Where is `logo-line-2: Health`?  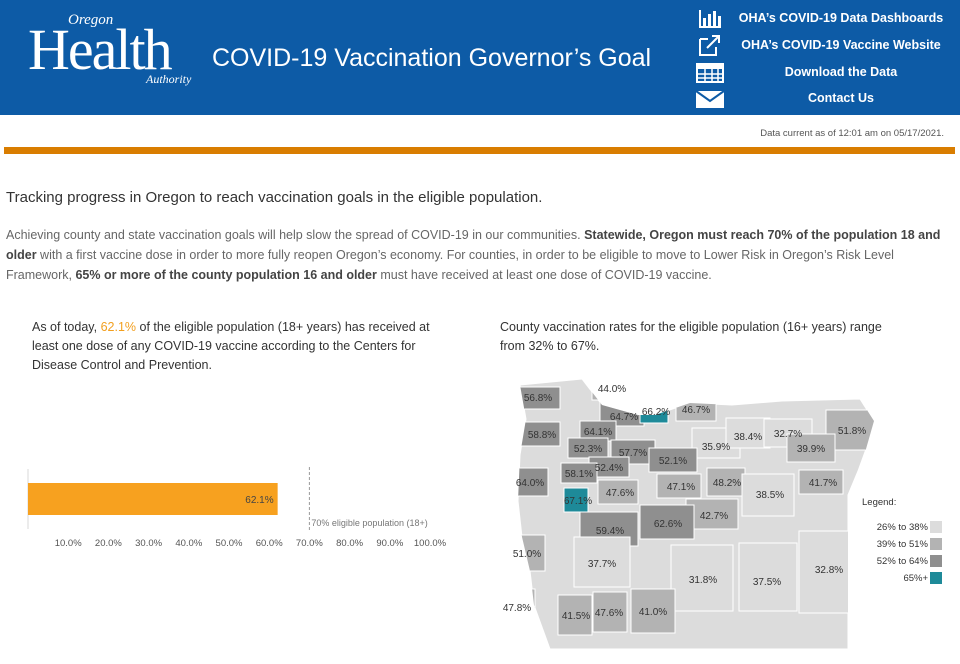
logo-line-2: Health is located at coordinates (100, 49).